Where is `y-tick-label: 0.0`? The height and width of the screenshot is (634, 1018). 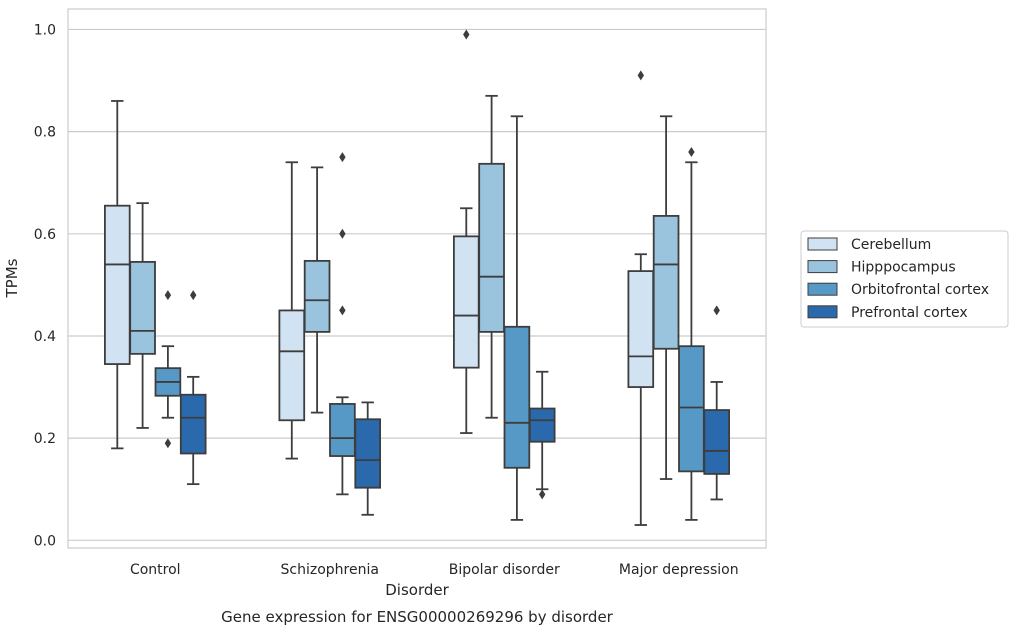
y-tick-label: 0.0 is located at coordinates (45, 541).